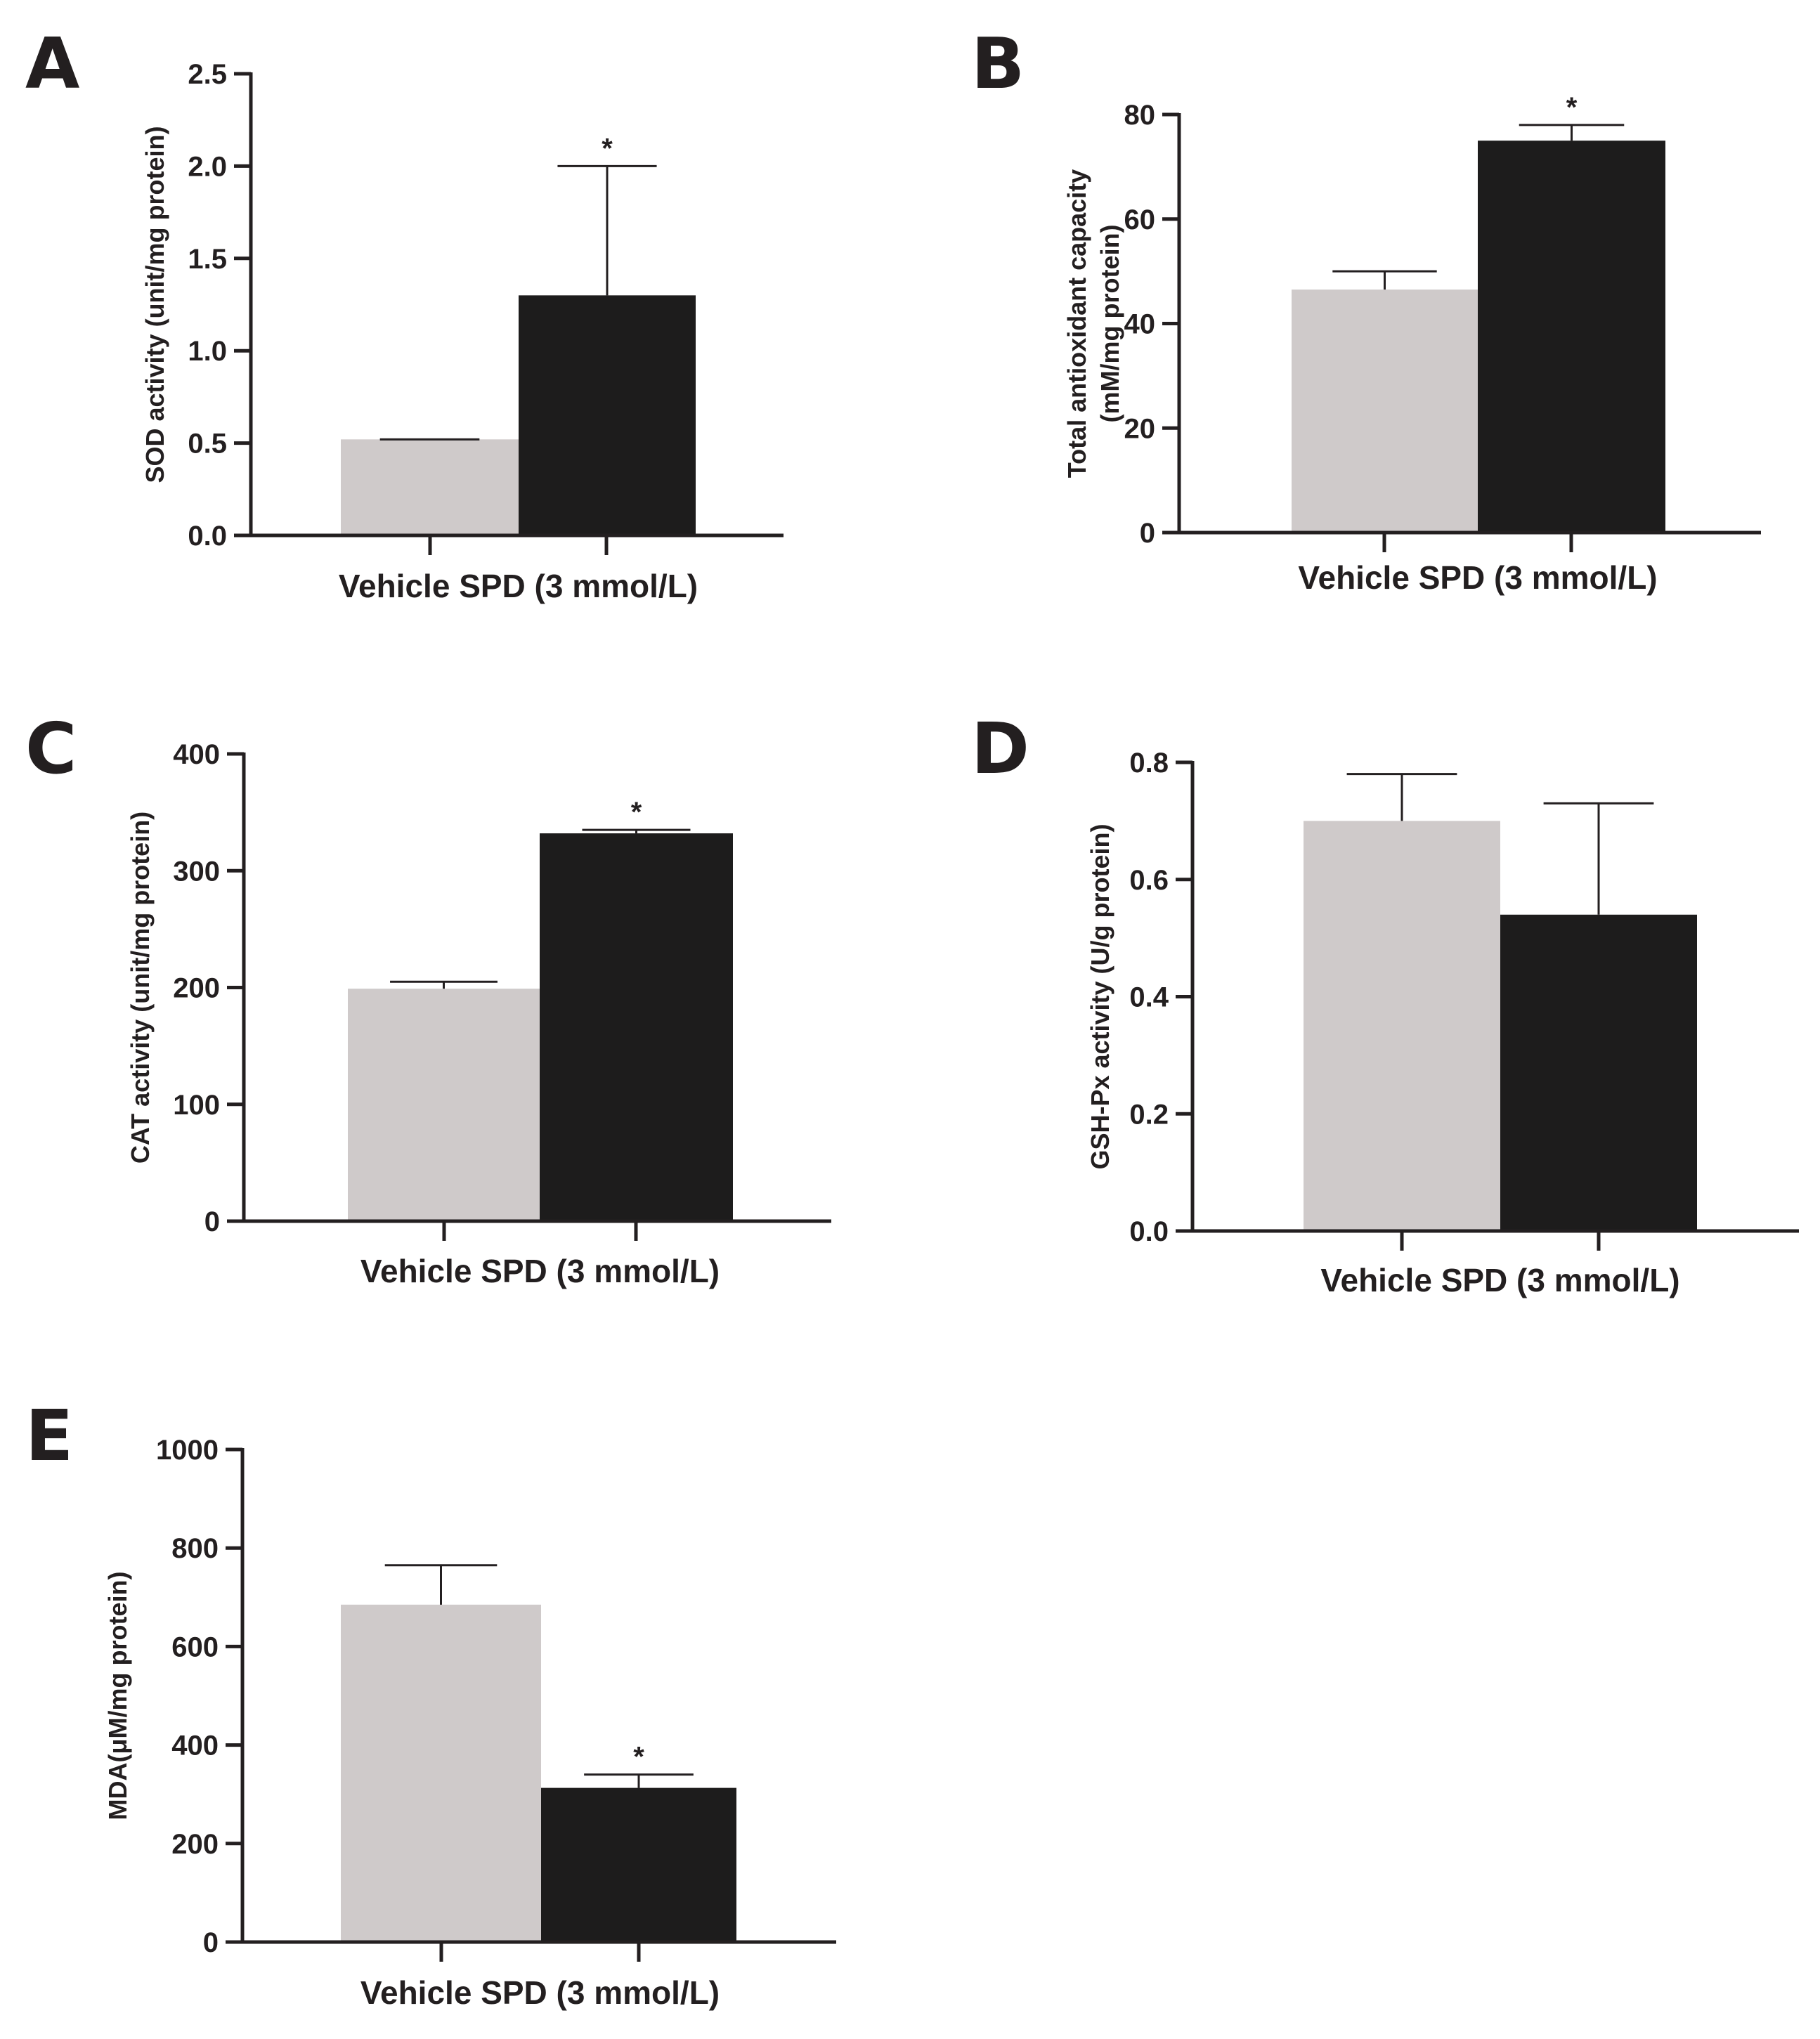 The width and height of the screenshot is (1820, 2039). I want to click on panel-letter: A, so click(52, 63).